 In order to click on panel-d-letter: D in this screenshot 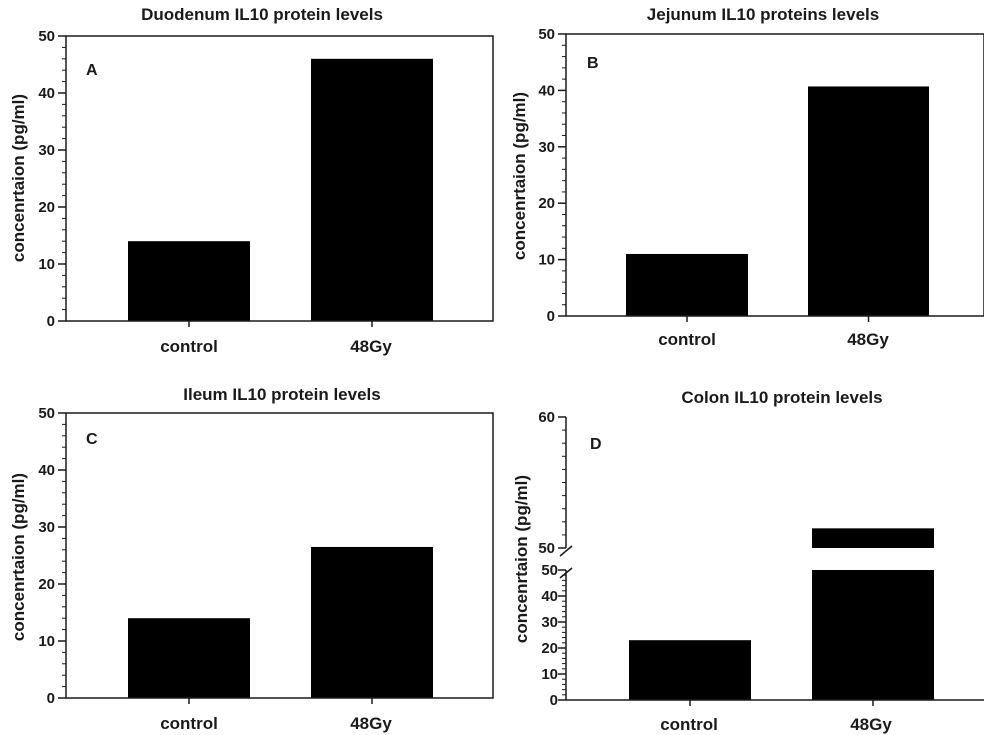, I will do `click(596, 444)`.